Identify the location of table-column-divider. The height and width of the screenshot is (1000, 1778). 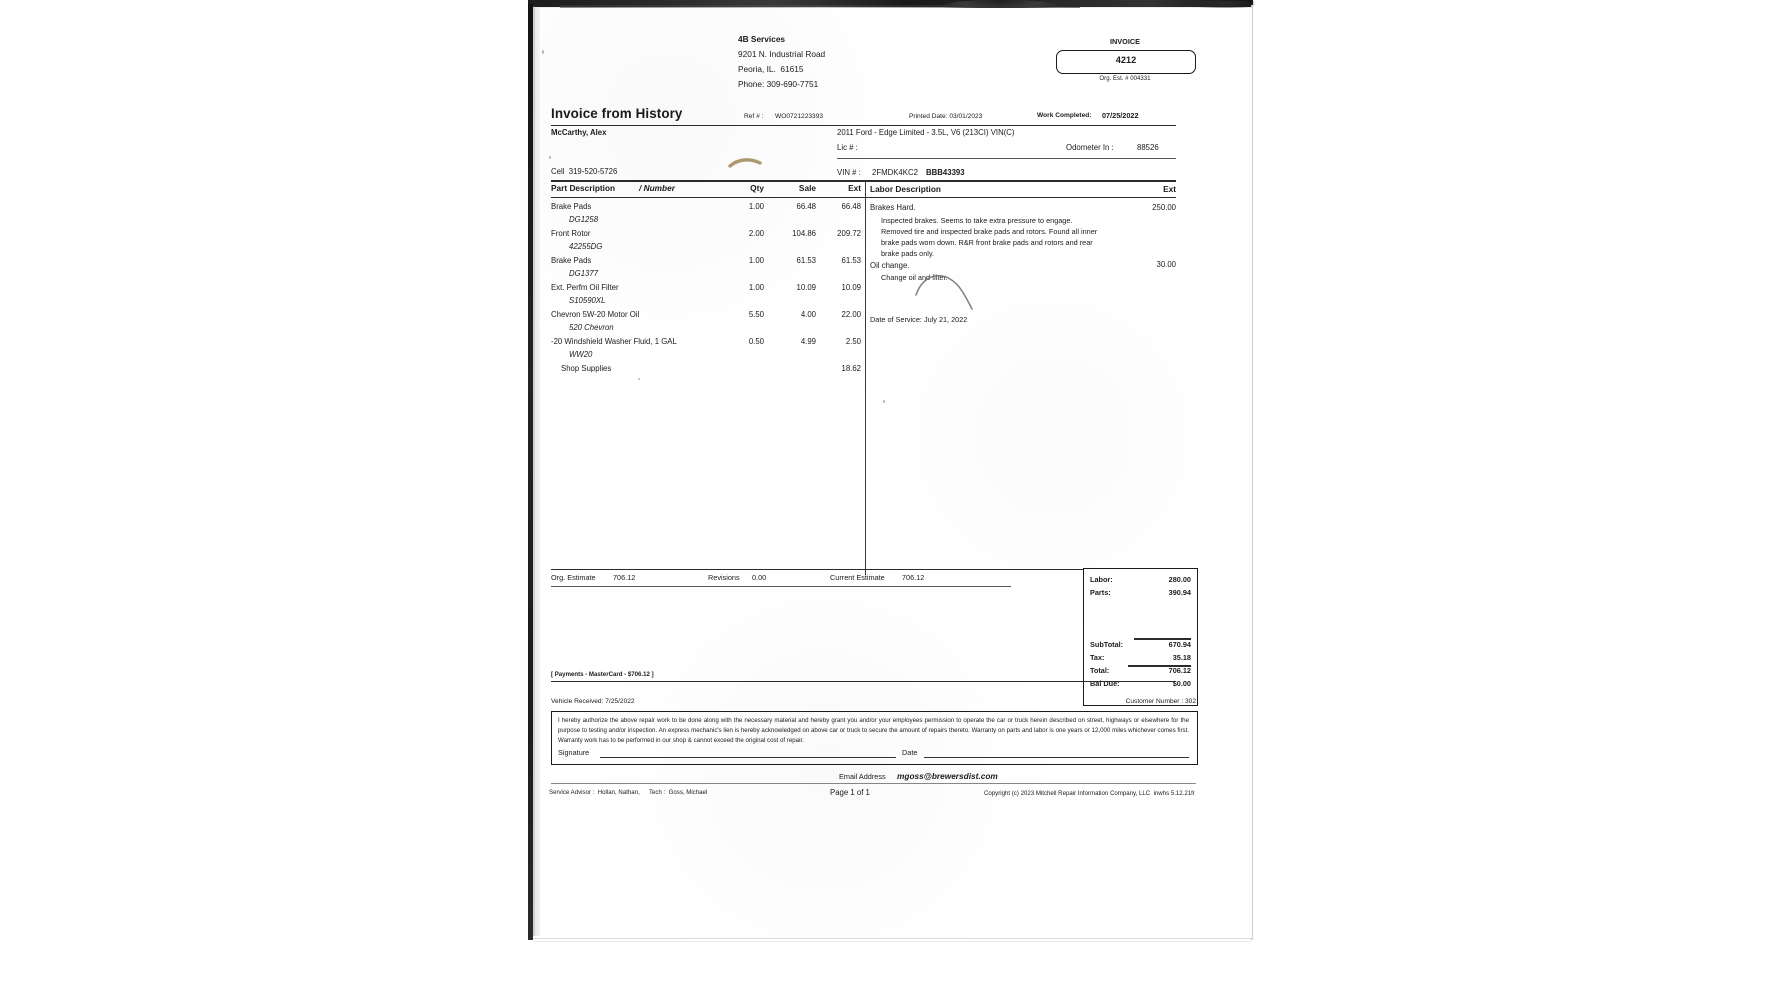
(866, 378).